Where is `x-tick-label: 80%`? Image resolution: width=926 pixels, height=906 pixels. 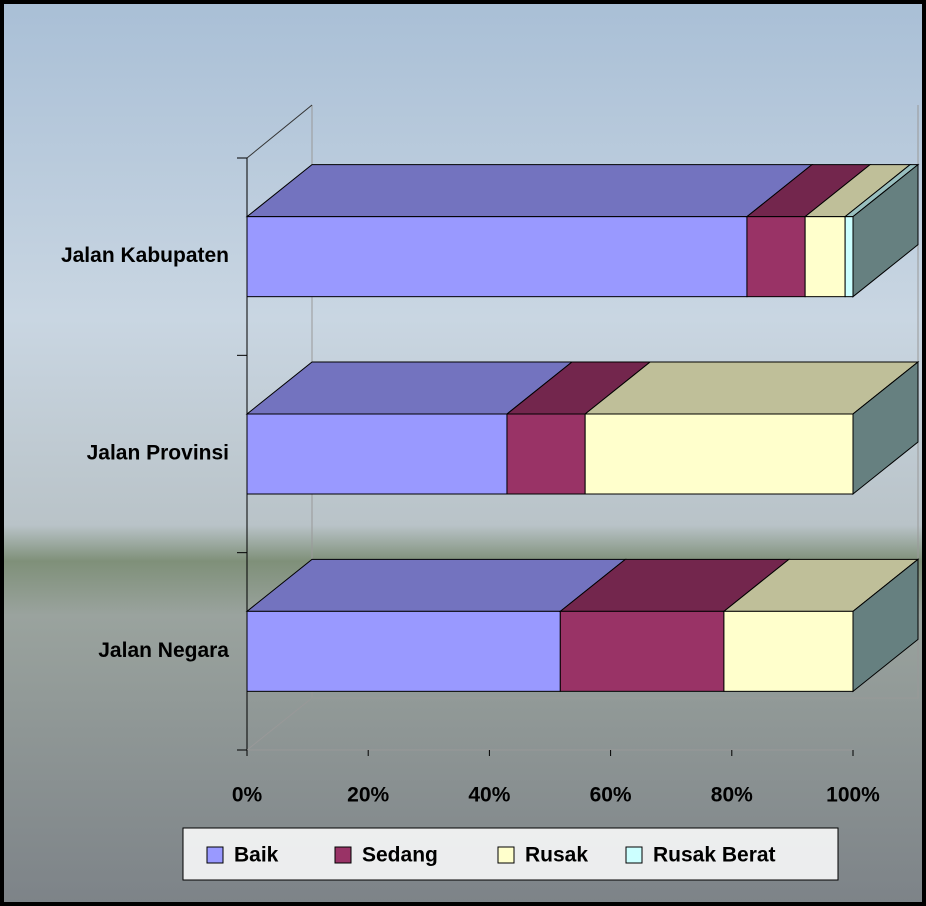 x-tick-label: 80% is located at coordinates (732, 795).